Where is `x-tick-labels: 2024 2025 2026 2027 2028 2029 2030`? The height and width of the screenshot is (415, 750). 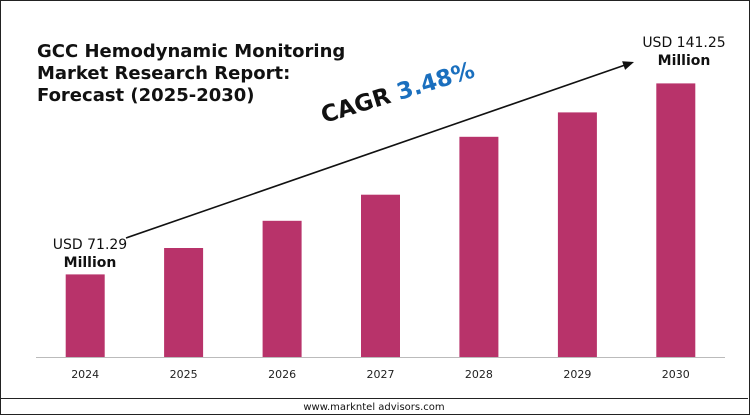 x-tick-labels: 2024 2025 2026 2027 2028 2029 2030 is located at coordinates (380, 374).